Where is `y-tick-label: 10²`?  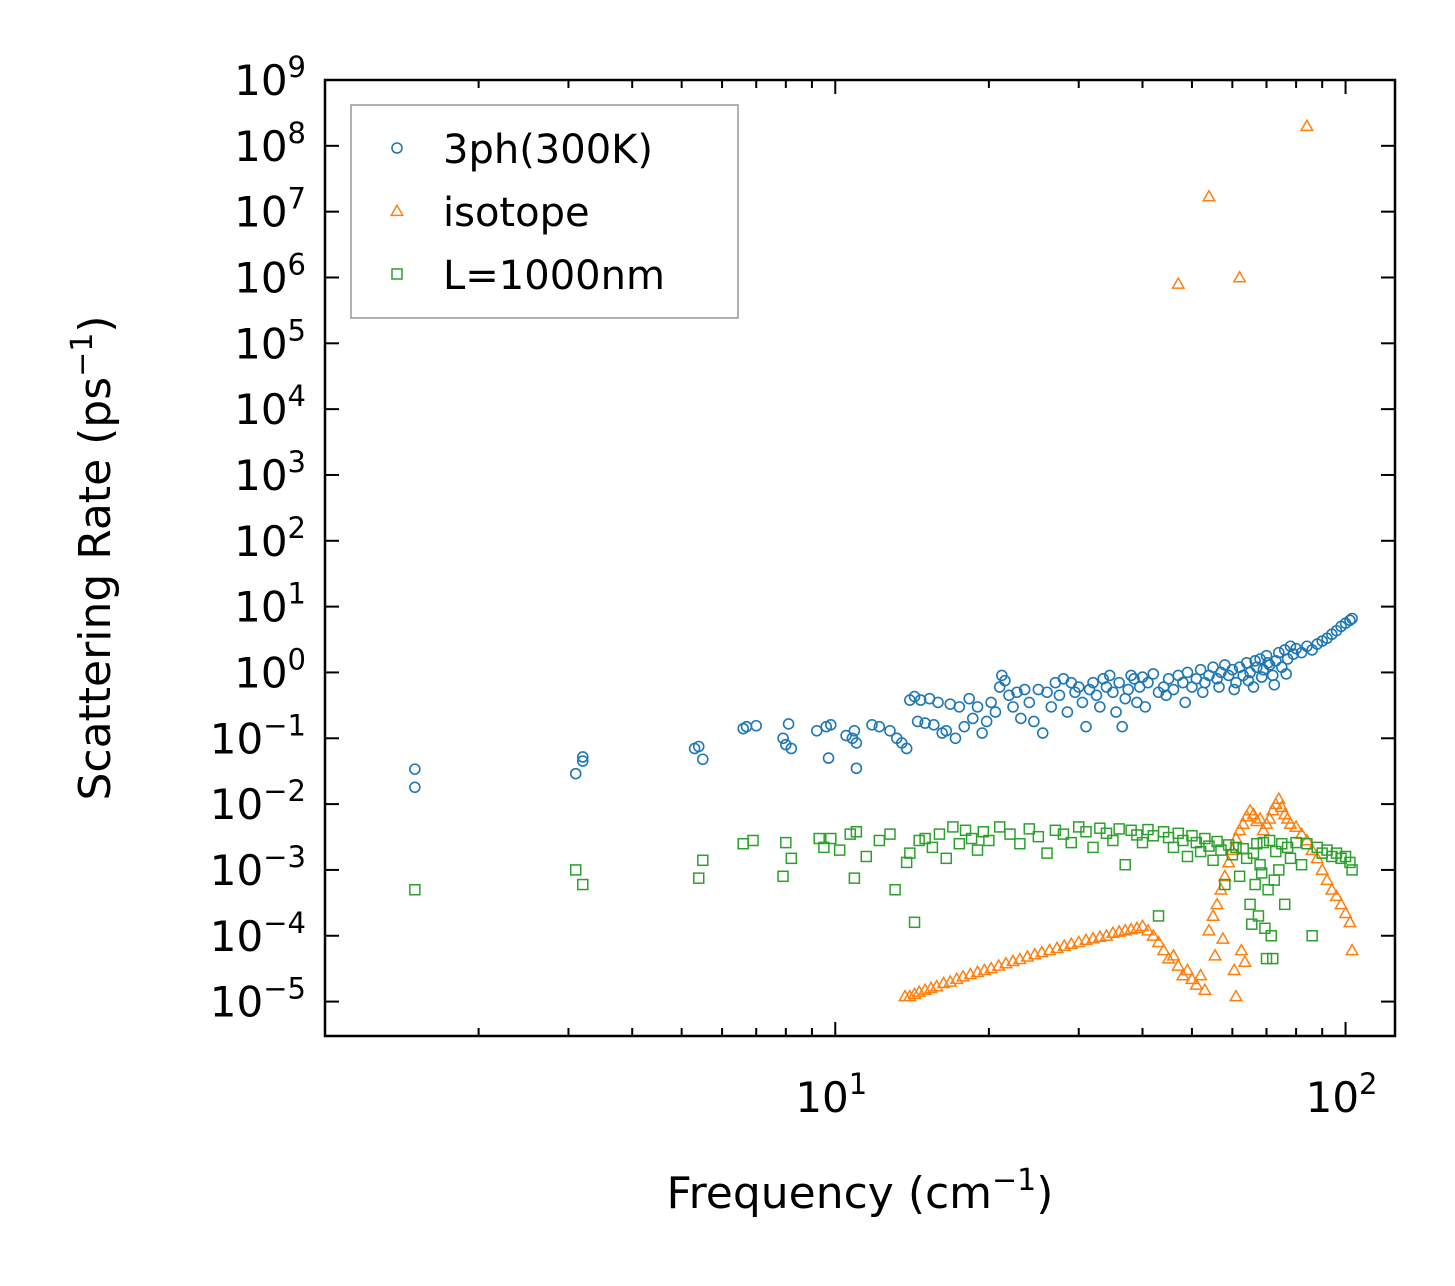
y-tick-label: 10² is located at coordinates (270, 538).